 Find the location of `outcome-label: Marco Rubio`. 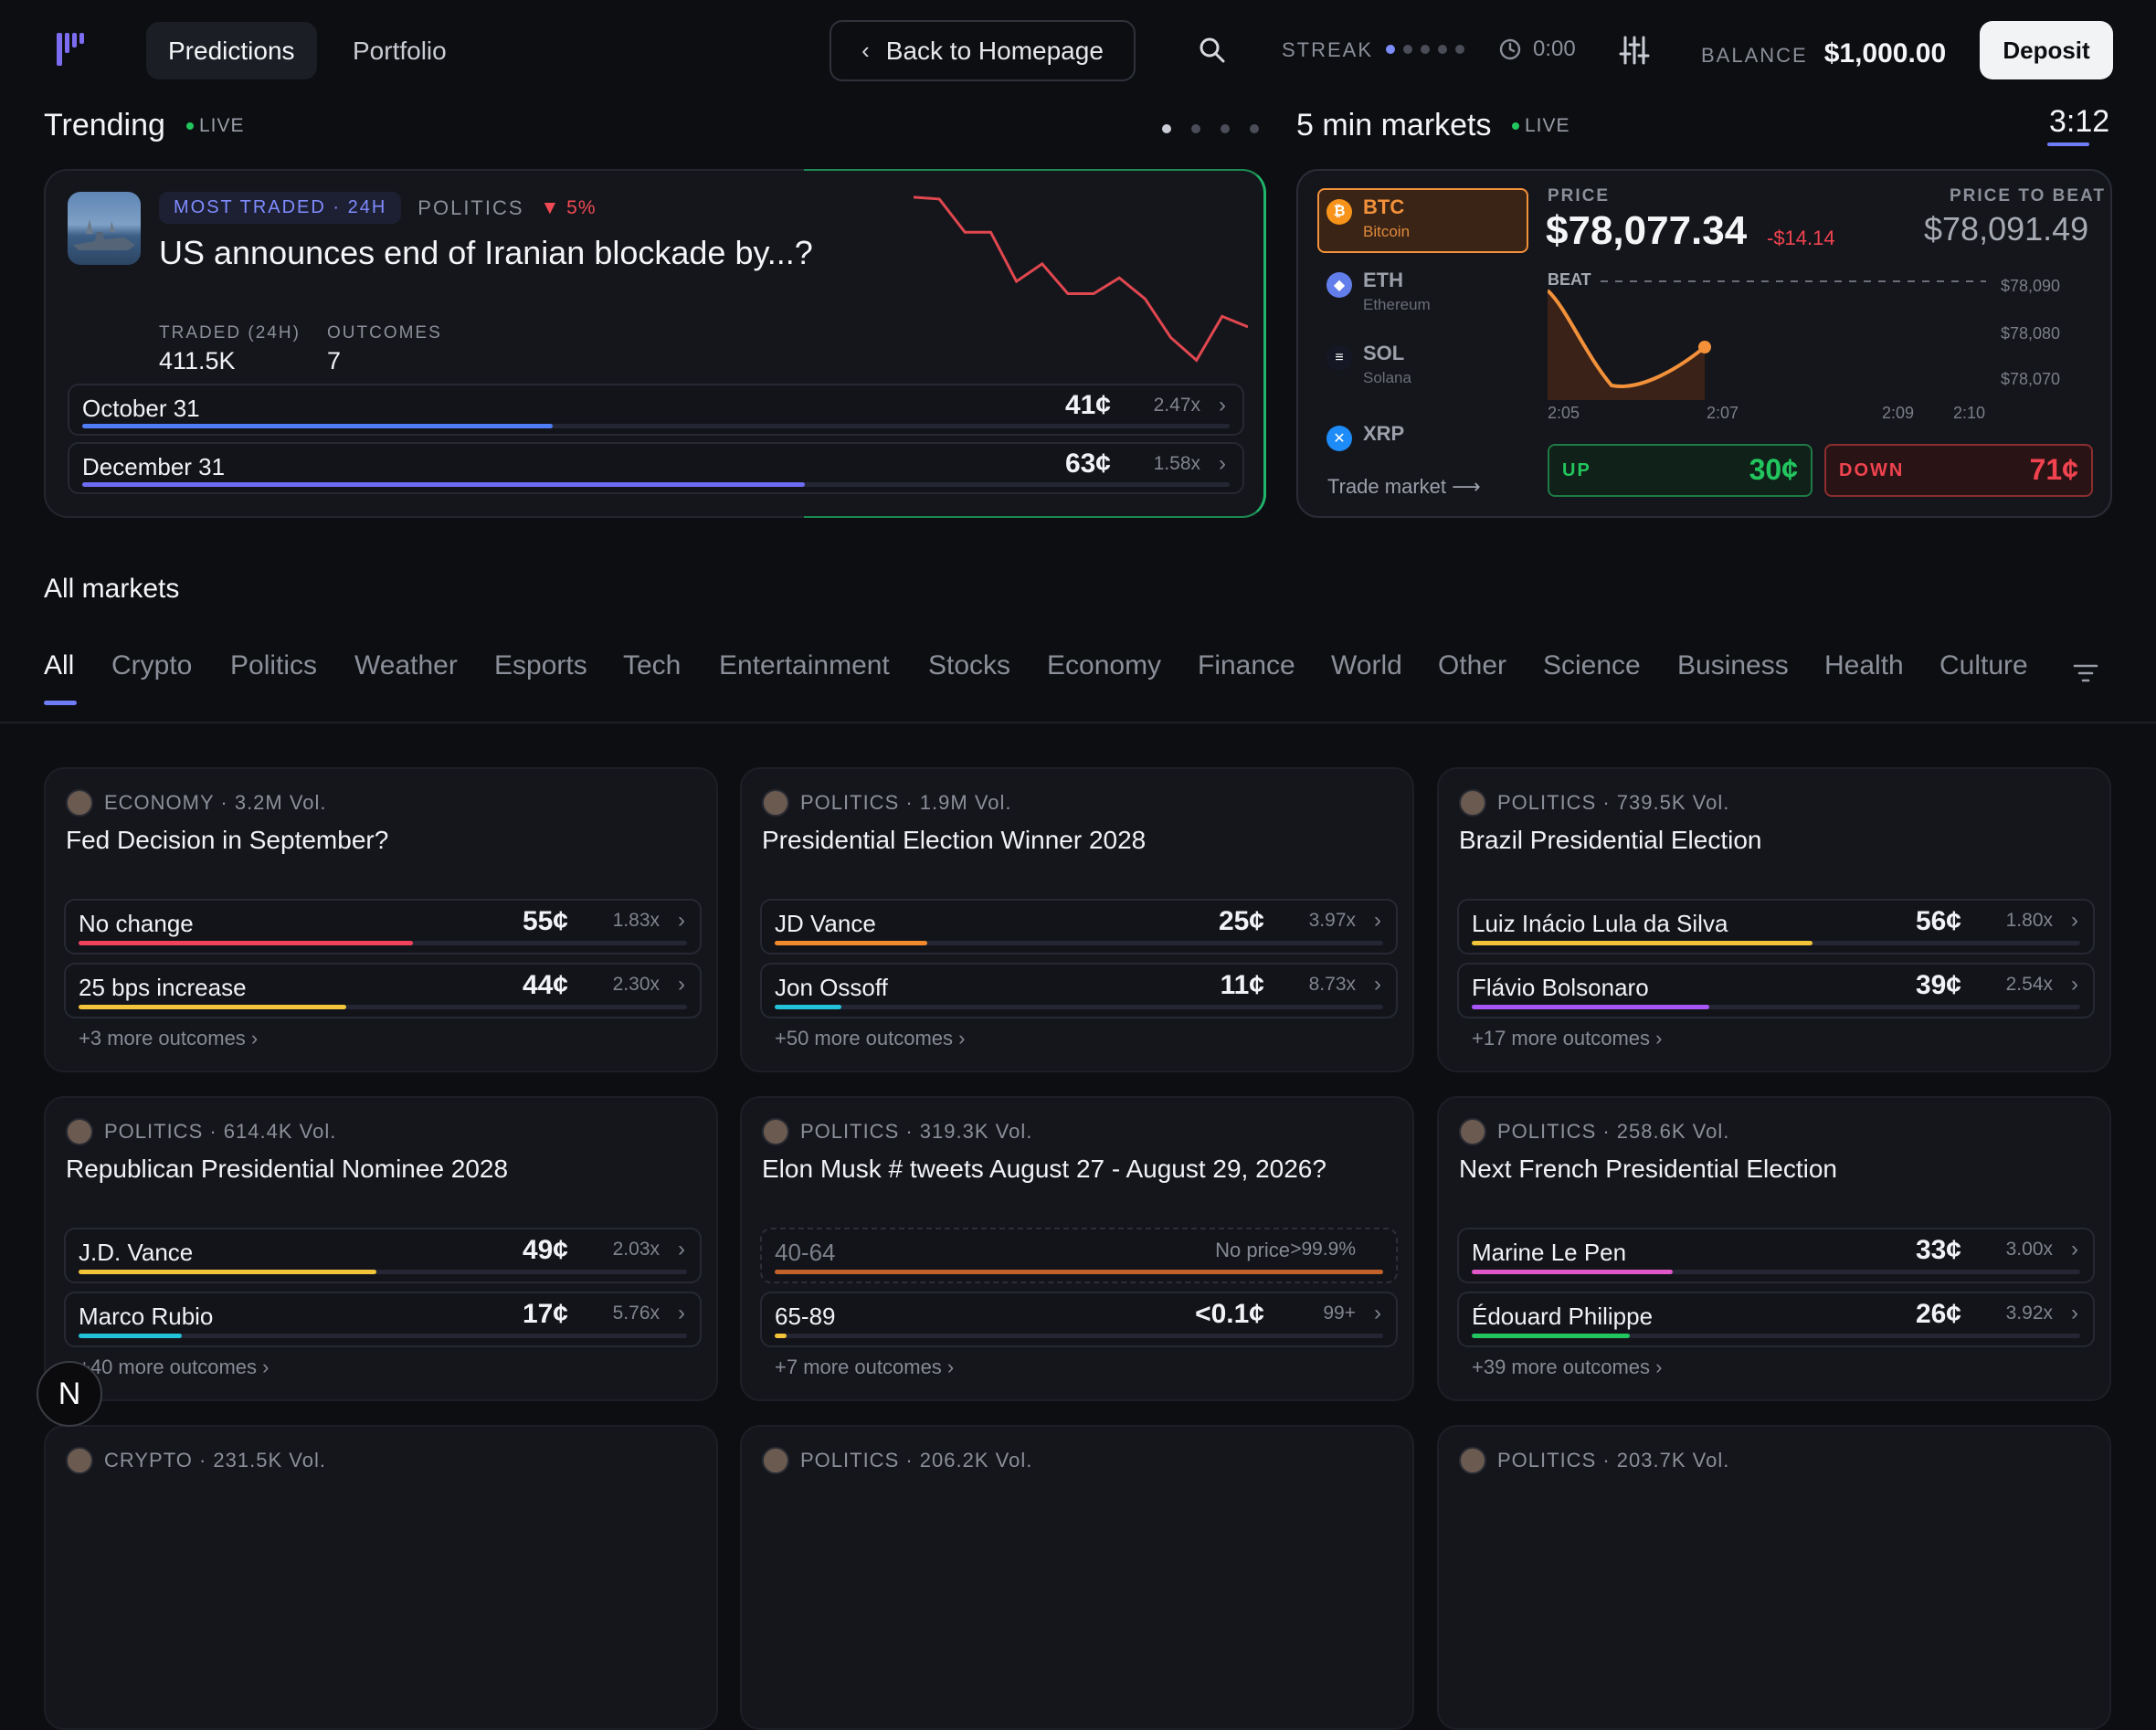

outcome-label: Marco Rubio is located at coordinates (146, 1316).